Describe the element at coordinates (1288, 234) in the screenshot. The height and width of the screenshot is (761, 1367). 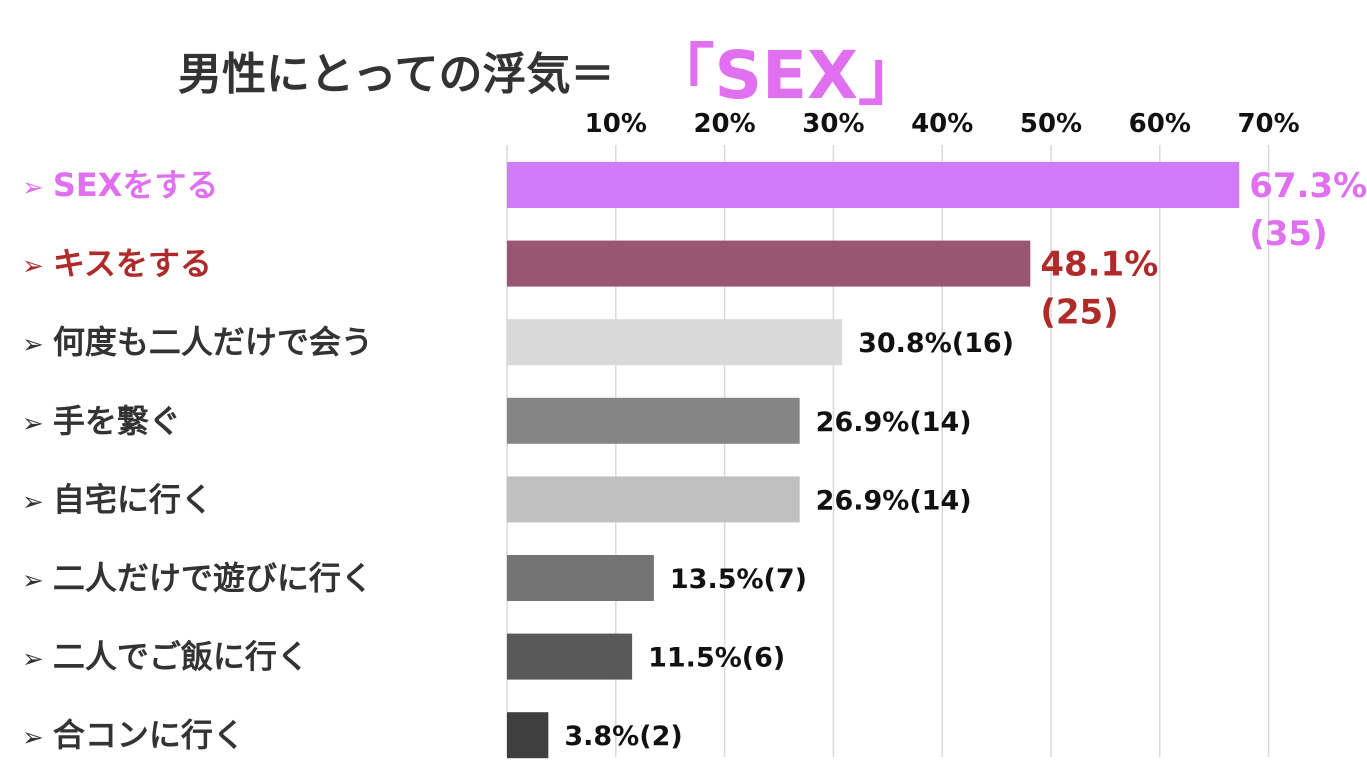
I see `data-label-count: (35)` at that location.